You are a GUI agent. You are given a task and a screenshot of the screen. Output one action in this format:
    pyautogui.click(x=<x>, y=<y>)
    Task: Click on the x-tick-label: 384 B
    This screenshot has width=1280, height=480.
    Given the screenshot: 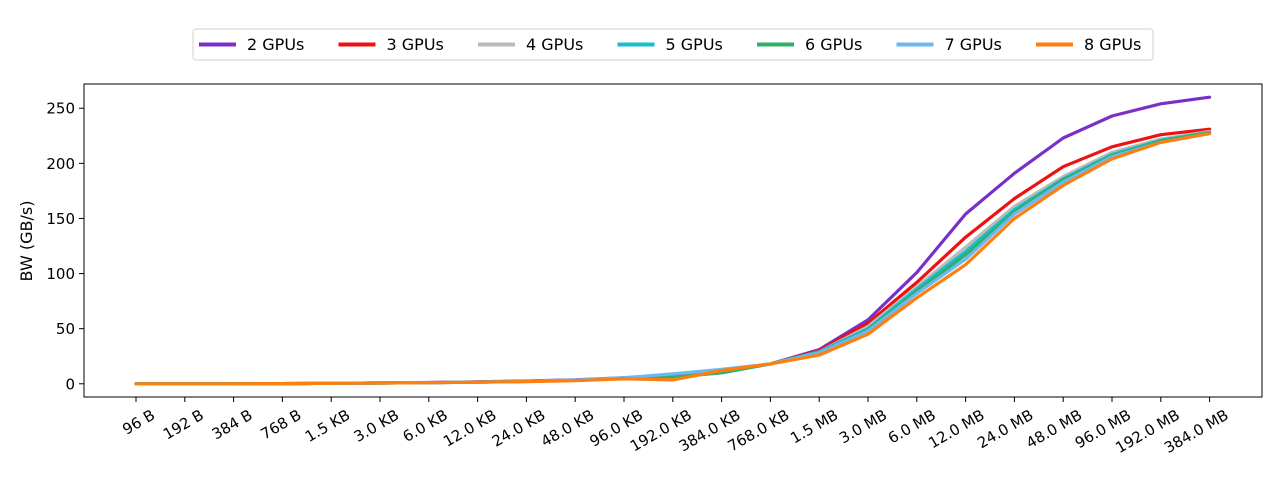 What is the action you would take?
    pyautogui.click(x=232, y=424)
    